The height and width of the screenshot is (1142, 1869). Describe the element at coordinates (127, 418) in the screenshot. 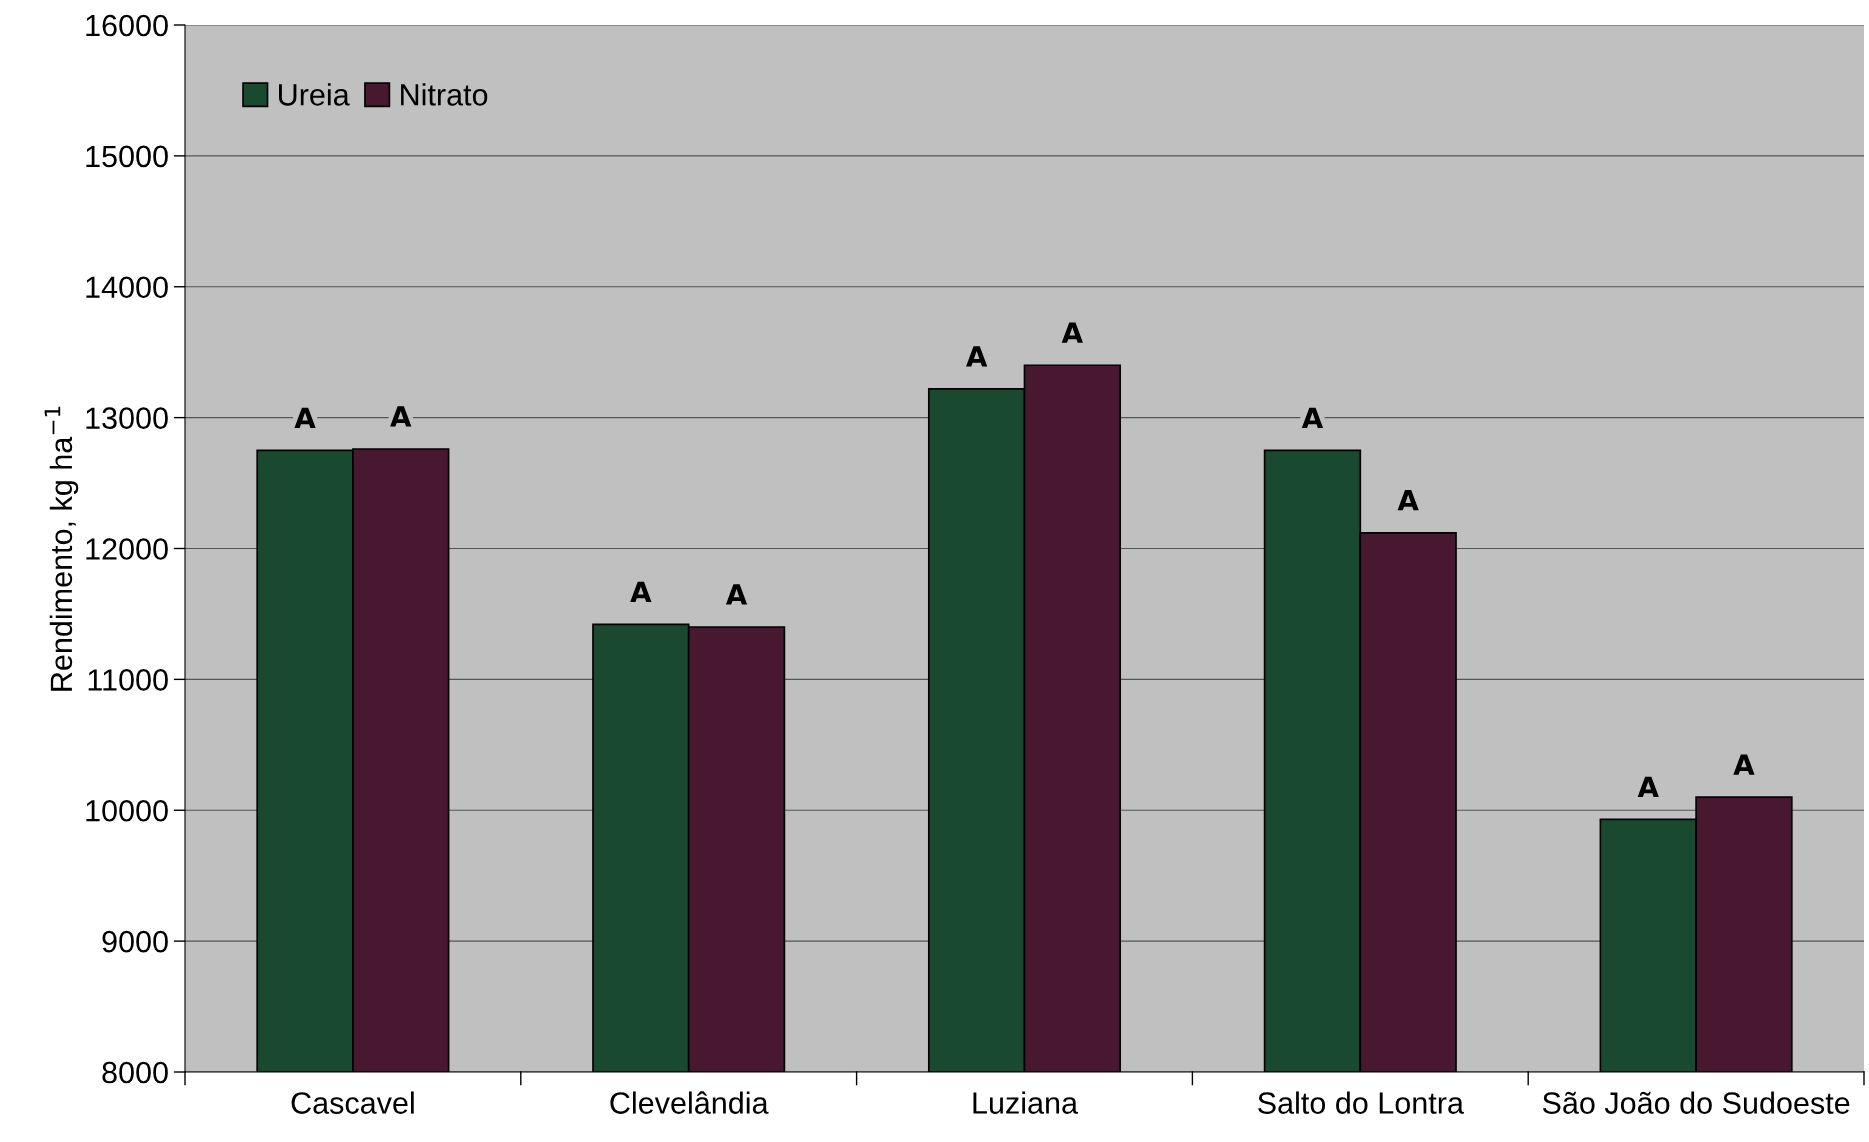

I see `y-tick-label: 13000` at that location.